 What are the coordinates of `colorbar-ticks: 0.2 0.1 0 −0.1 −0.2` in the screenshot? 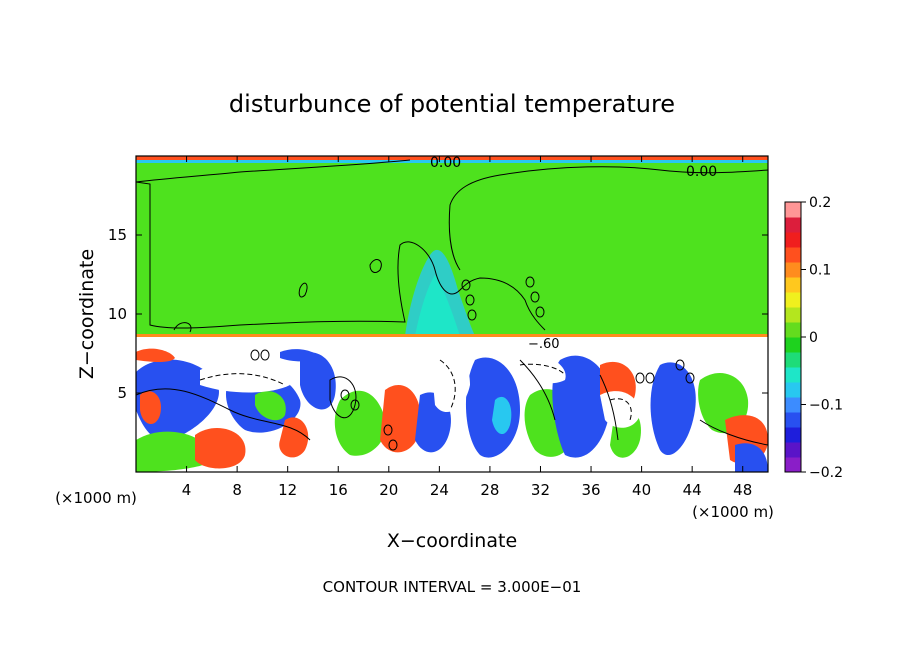 It's located at (822, 338).